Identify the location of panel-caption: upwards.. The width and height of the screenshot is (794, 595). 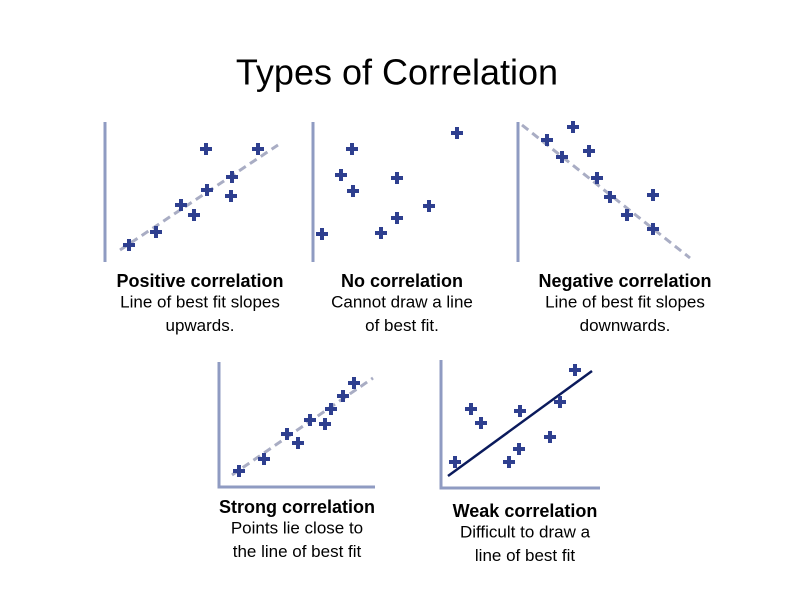
(200, 325).